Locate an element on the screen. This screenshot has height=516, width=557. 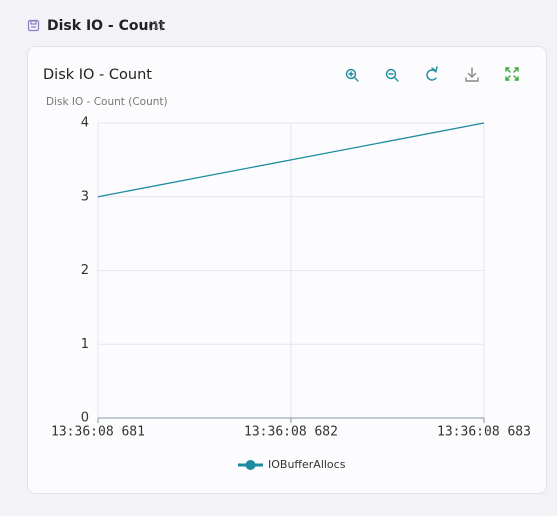
x-tick-label: 13:36:08 682 is located at coordinates (291, 432).